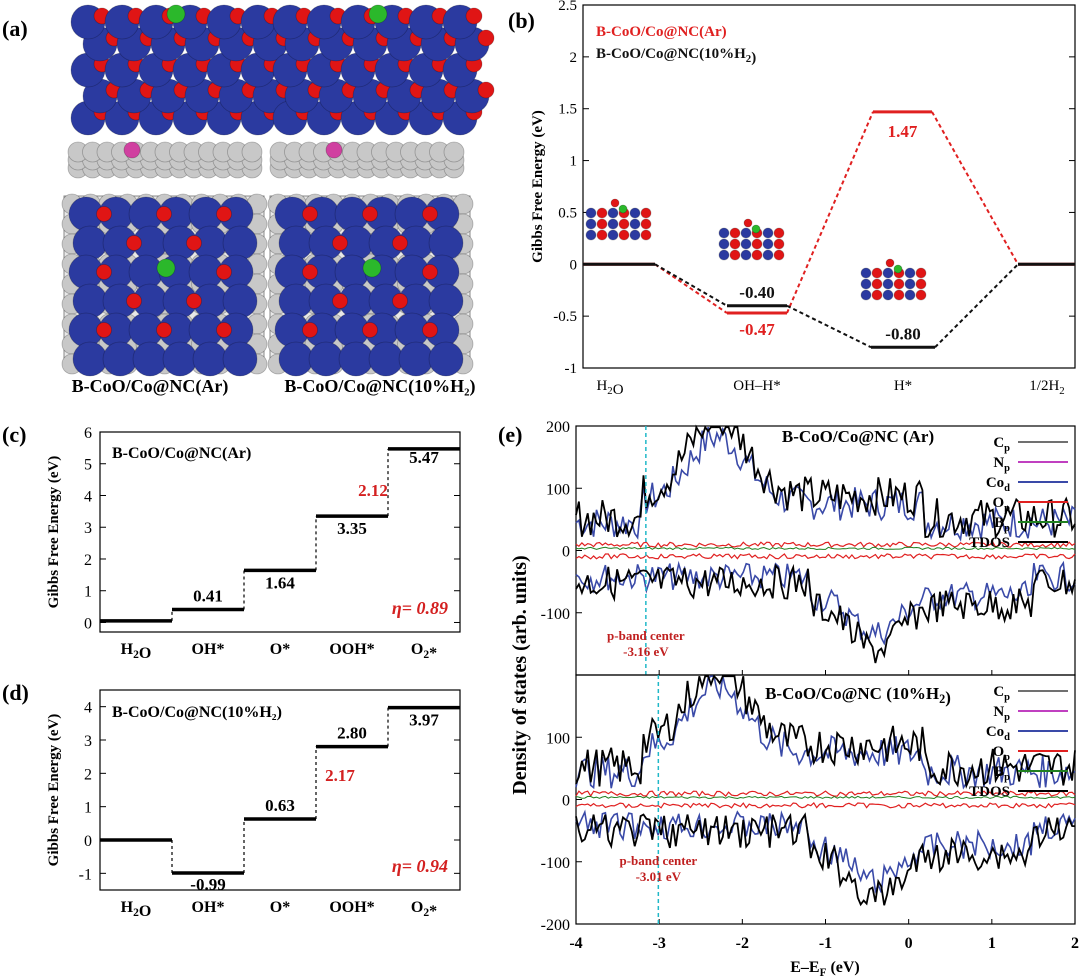  I want to click on legend-entry: B-CoO/Co@NC(Ar), so click(661, 32).